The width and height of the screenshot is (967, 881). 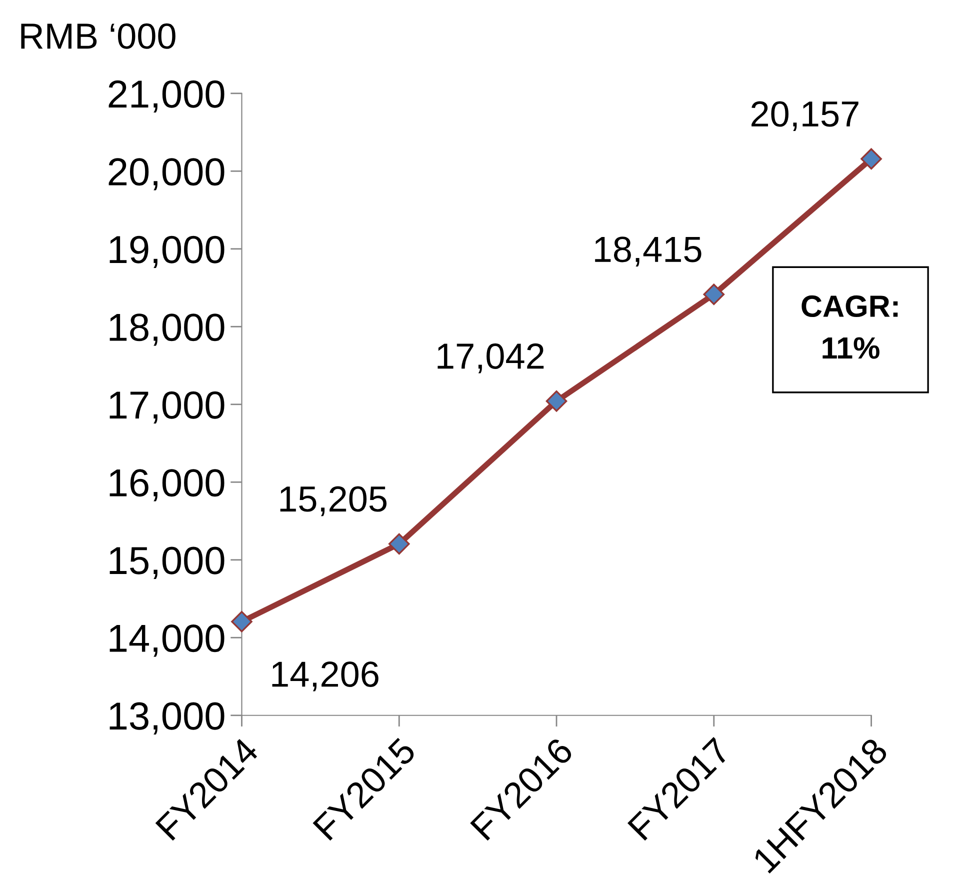 What do you see at coordinates (491, 358) in the screenshot?
I see `data-label: 17,042` at bounding box center [491, 358].